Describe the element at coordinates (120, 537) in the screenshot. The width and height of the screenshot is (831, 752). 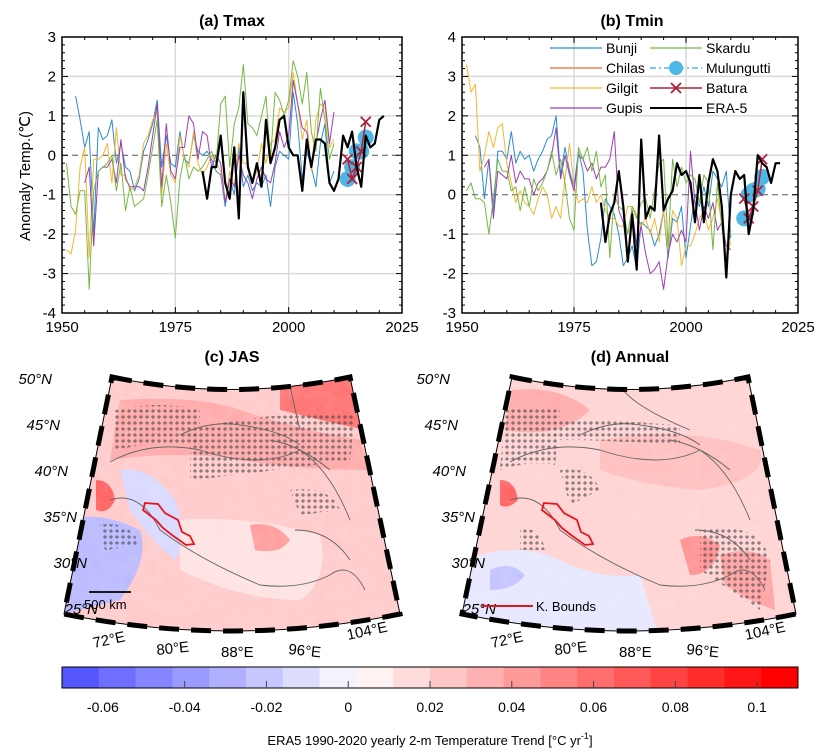
I see `map-c-stipple-sw` at that location.